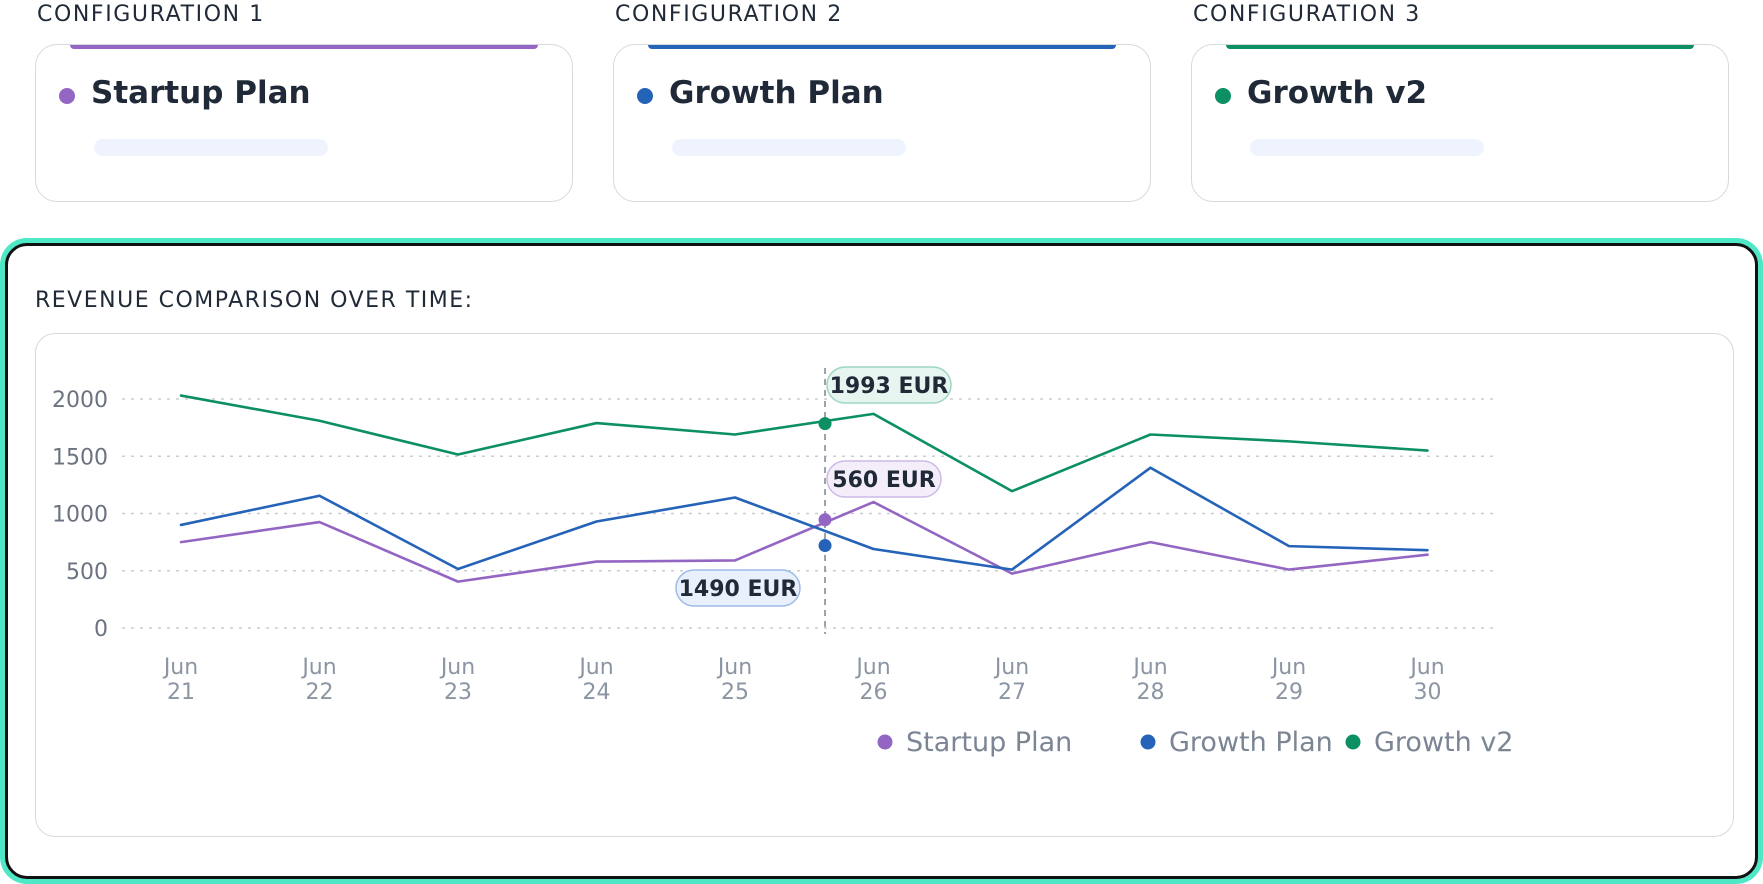 The width and height of the screenshot is (1763, 884). What do you see at coordinates (882, 123) in the screenshot?
I see `configuration-card-growth-plan: Growth Plan` at bounding box center [882, 123].